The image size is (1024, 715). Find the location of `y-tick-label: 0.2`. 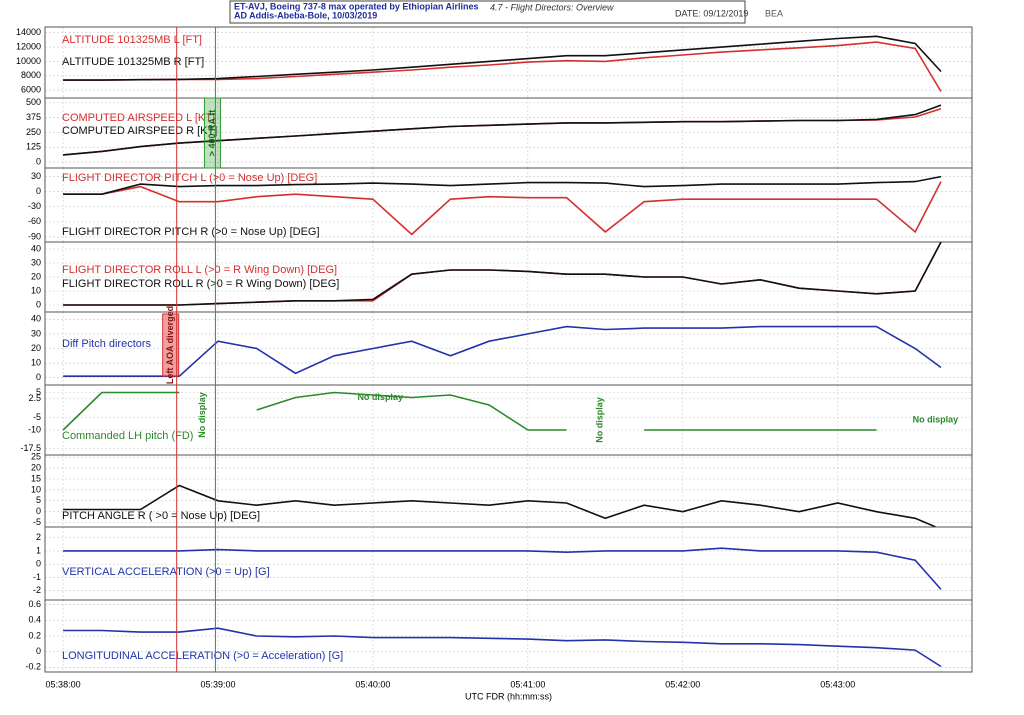

y-tick-label: 0.2 is located at coordinates (34, 635).